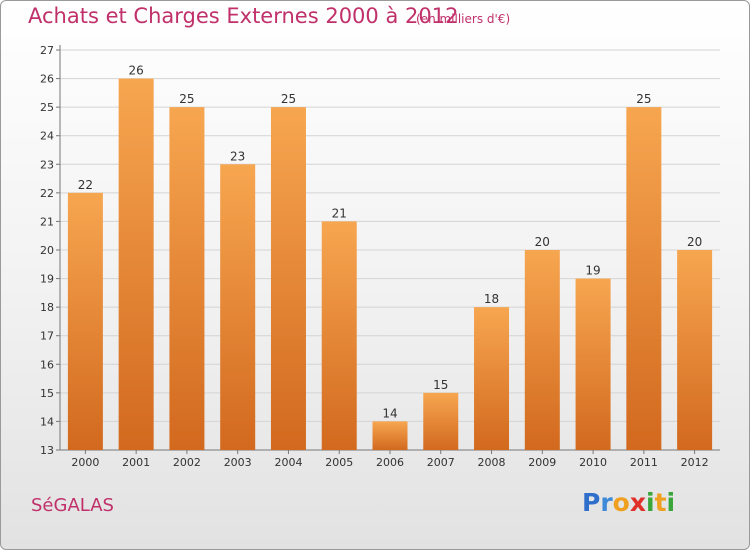 This screenshot has height=550, width=750. What do you see at coordinates (47, 450) in the screenshot?
I see `y-tick-label: 13` at bounding box center [47, 450].